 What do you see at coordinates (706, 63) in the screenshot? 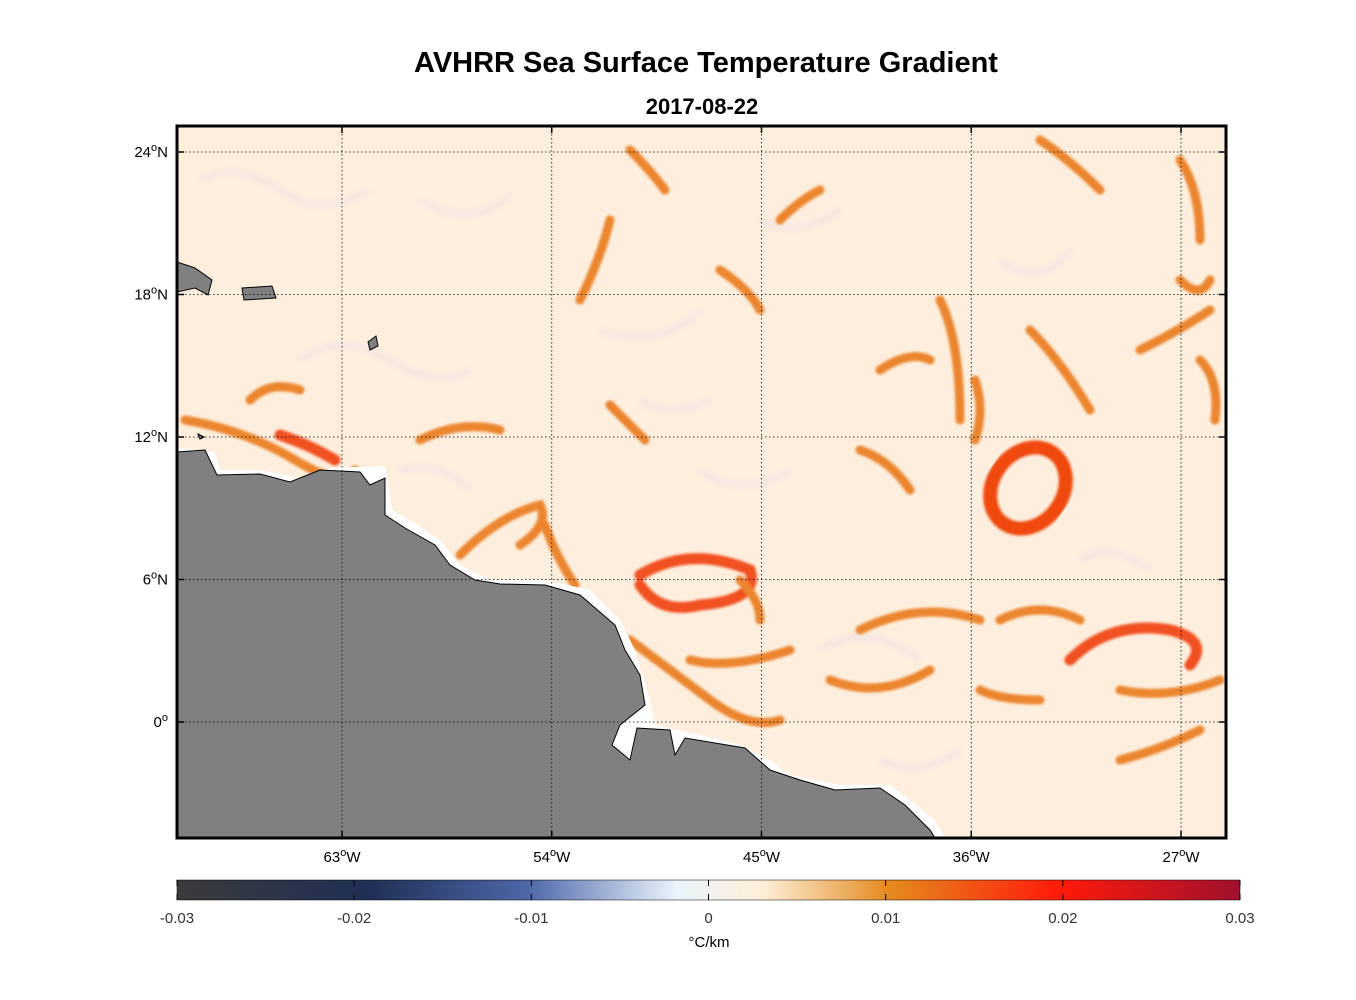
I see `map-title: AVHRR Sea Surface Temperature Gradient` at bounding box center [706, 63].